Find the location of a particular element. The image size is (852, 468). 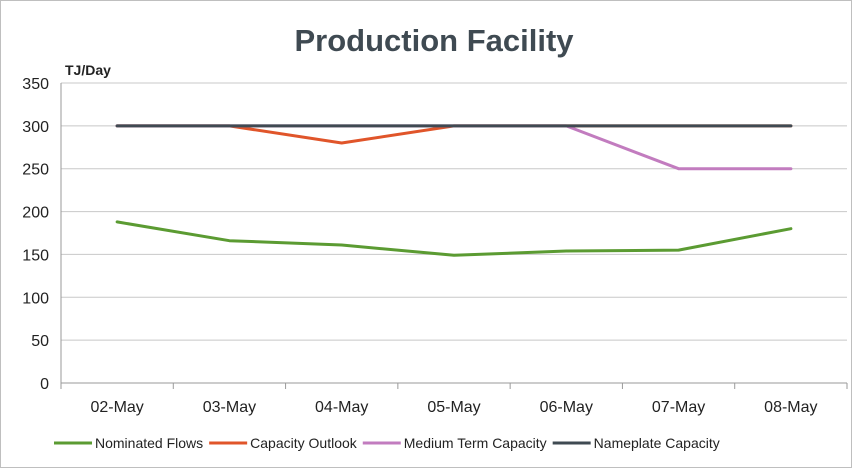

y-tick-label: 50 is located at coordinates (40, 341).